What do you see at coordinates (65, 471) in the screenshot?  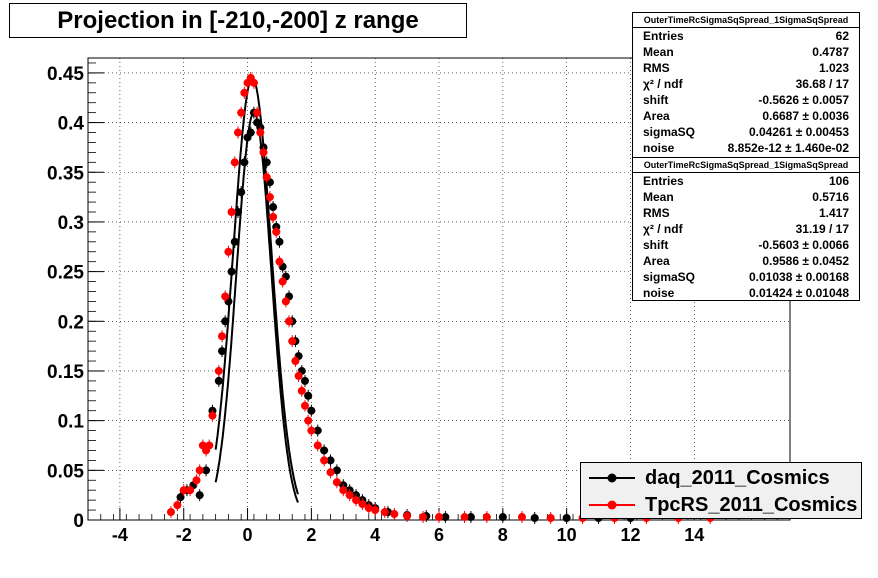 I see `y-tick-label: 0.05` at bounding box center [65, 471].